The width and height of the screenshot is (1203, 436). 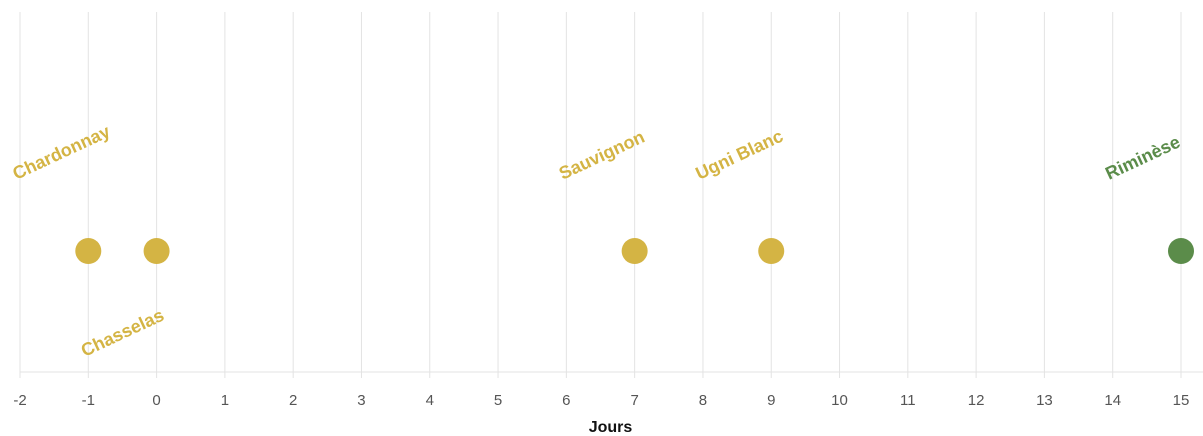 What do you see at coordinates (225, 400) in the screenshot?
I see `x-tick-label: 1` at bounding box center [225, 400].